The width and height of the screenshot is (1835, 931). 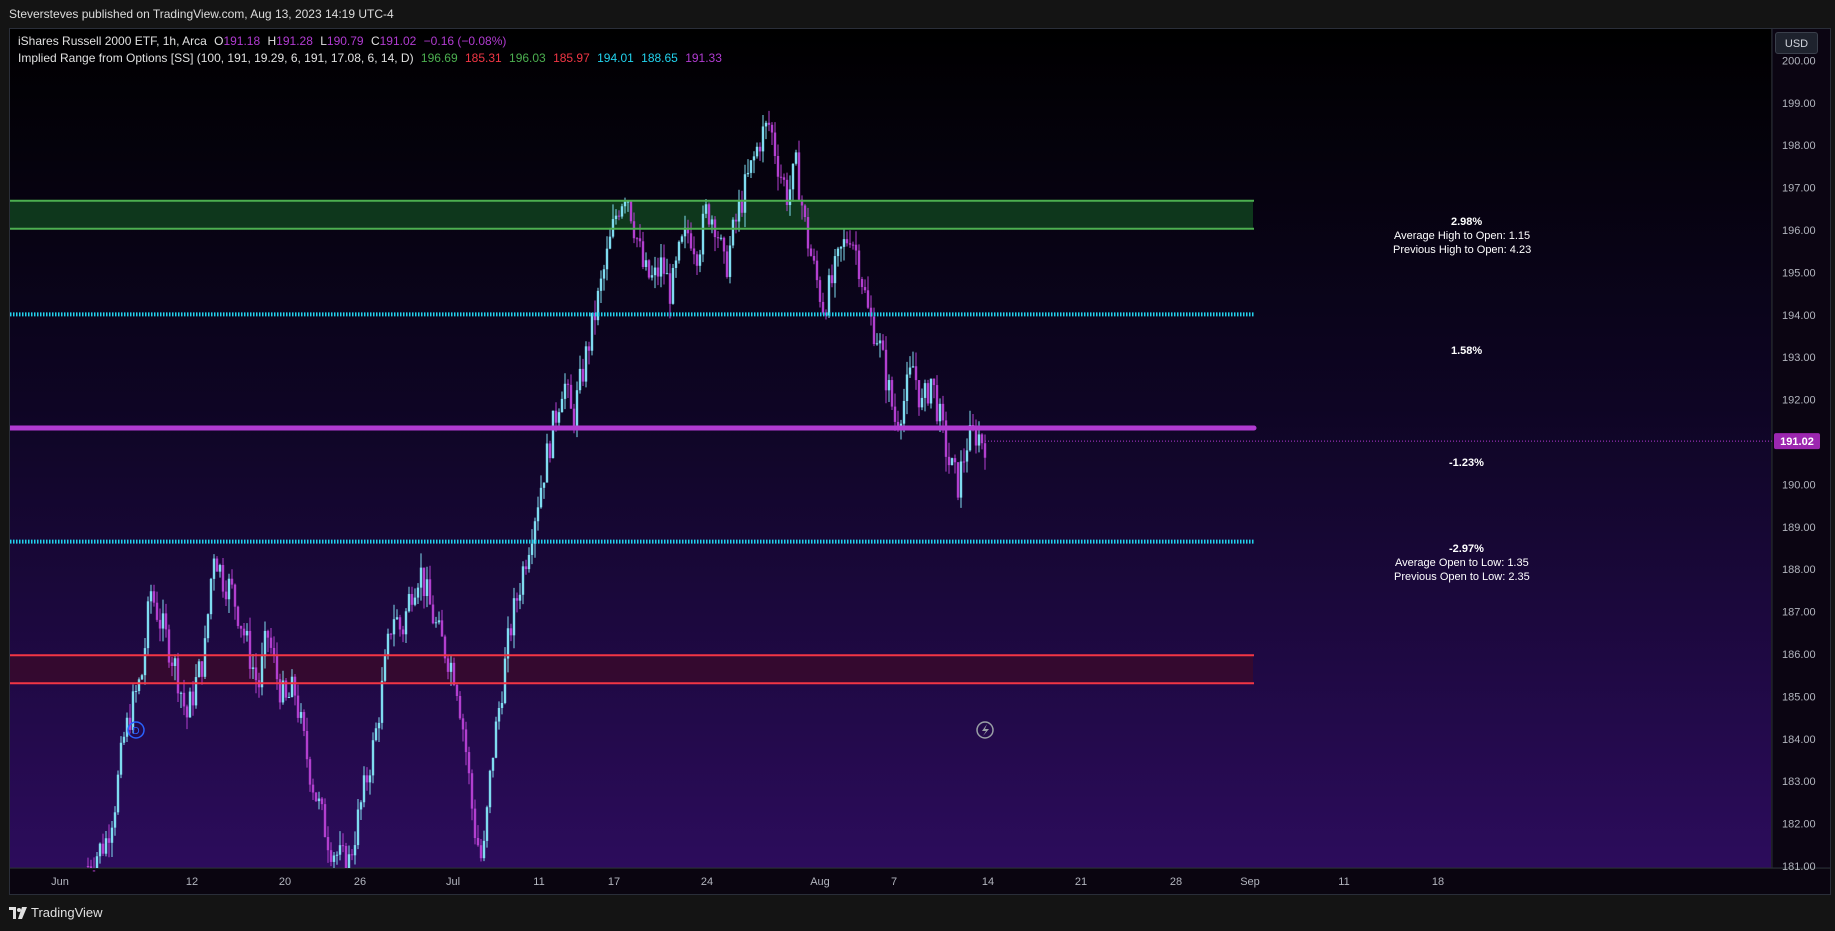 What do you see at coordinates (1799, 697) in the screenshot?
I see `y-tick-label: 185.00` at bounding box center [1799, 697].